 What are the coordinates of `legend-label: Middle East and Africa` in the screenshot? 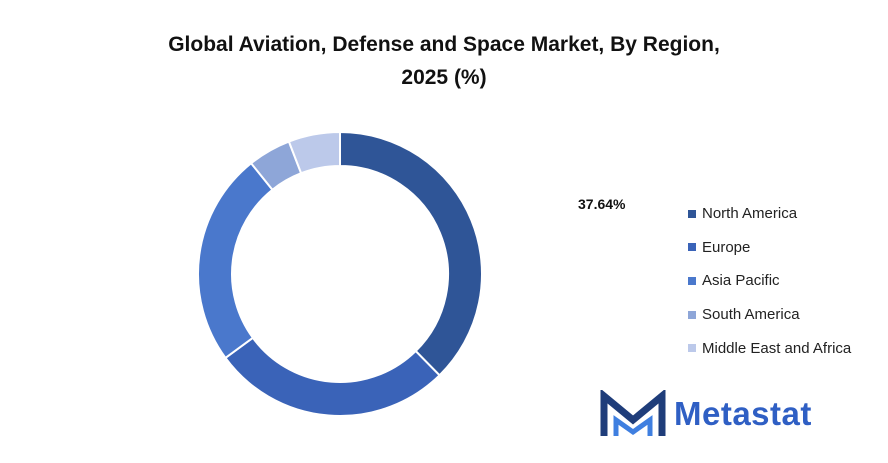 It's located at (777, 348).